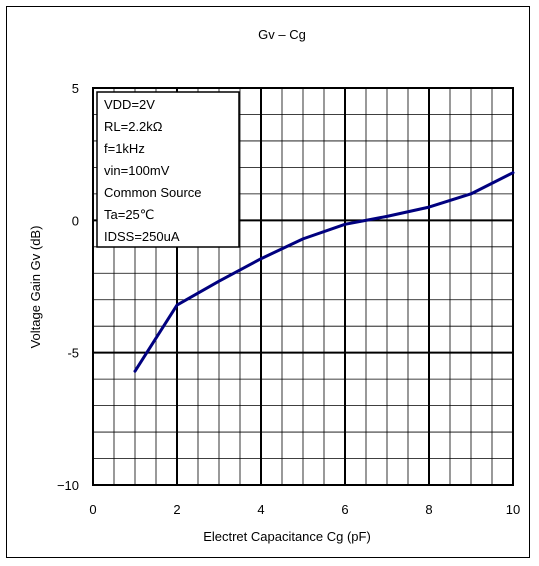 This screenshot has height=566, width=539. What do you see at coordinates (137, 170) in the screenshot?
I see `condition-vin: vin=100mV` at bounding box center [137, 170].